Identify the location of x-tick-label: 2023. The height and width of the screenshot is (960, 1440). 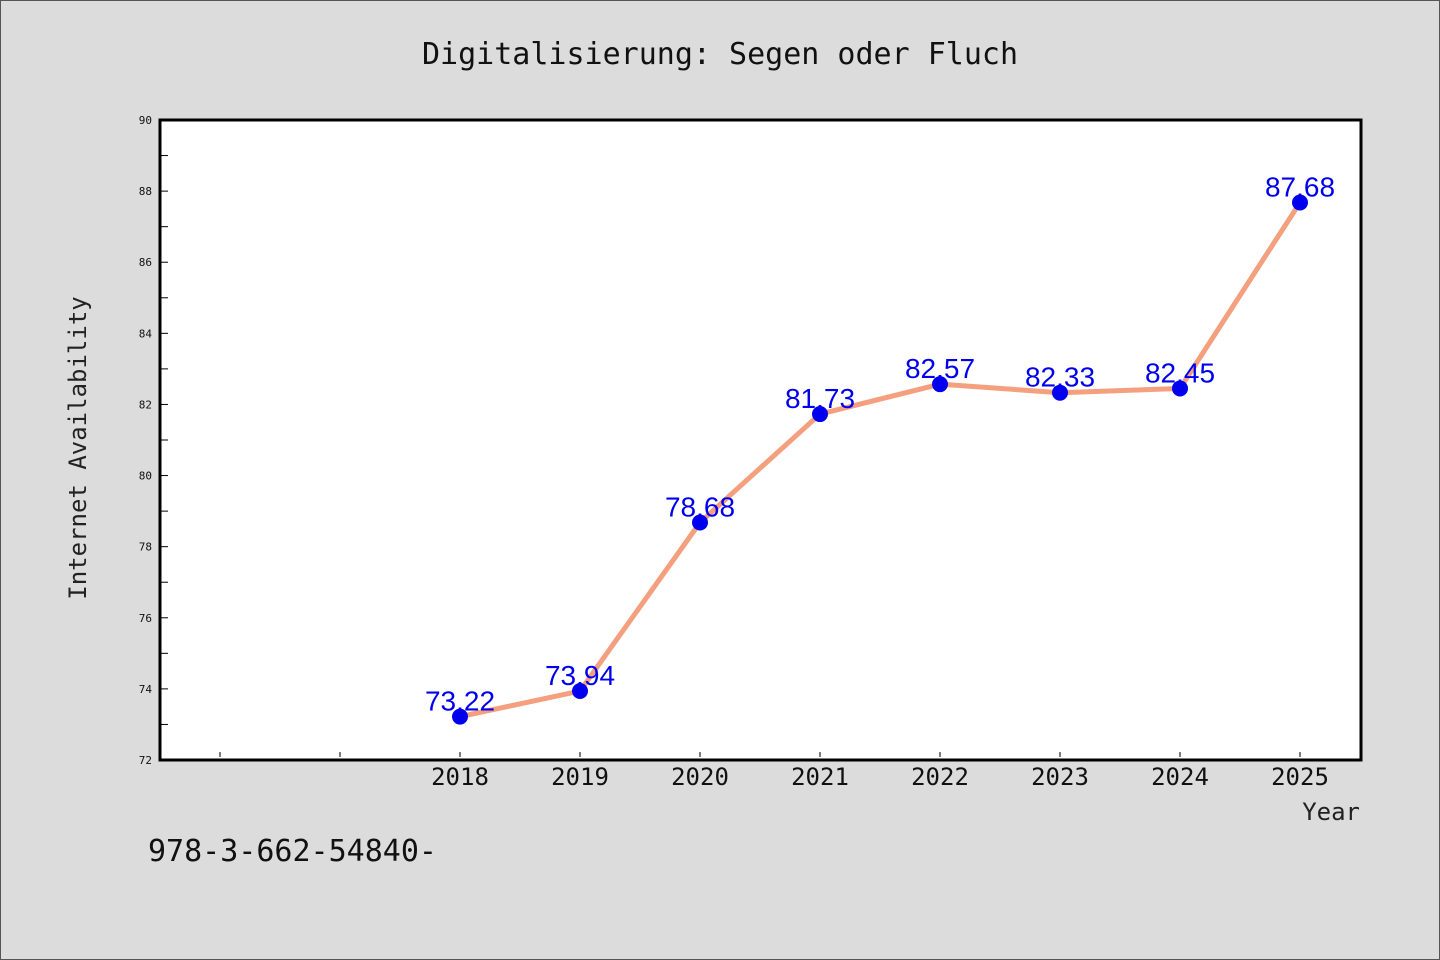
(1060, 777).